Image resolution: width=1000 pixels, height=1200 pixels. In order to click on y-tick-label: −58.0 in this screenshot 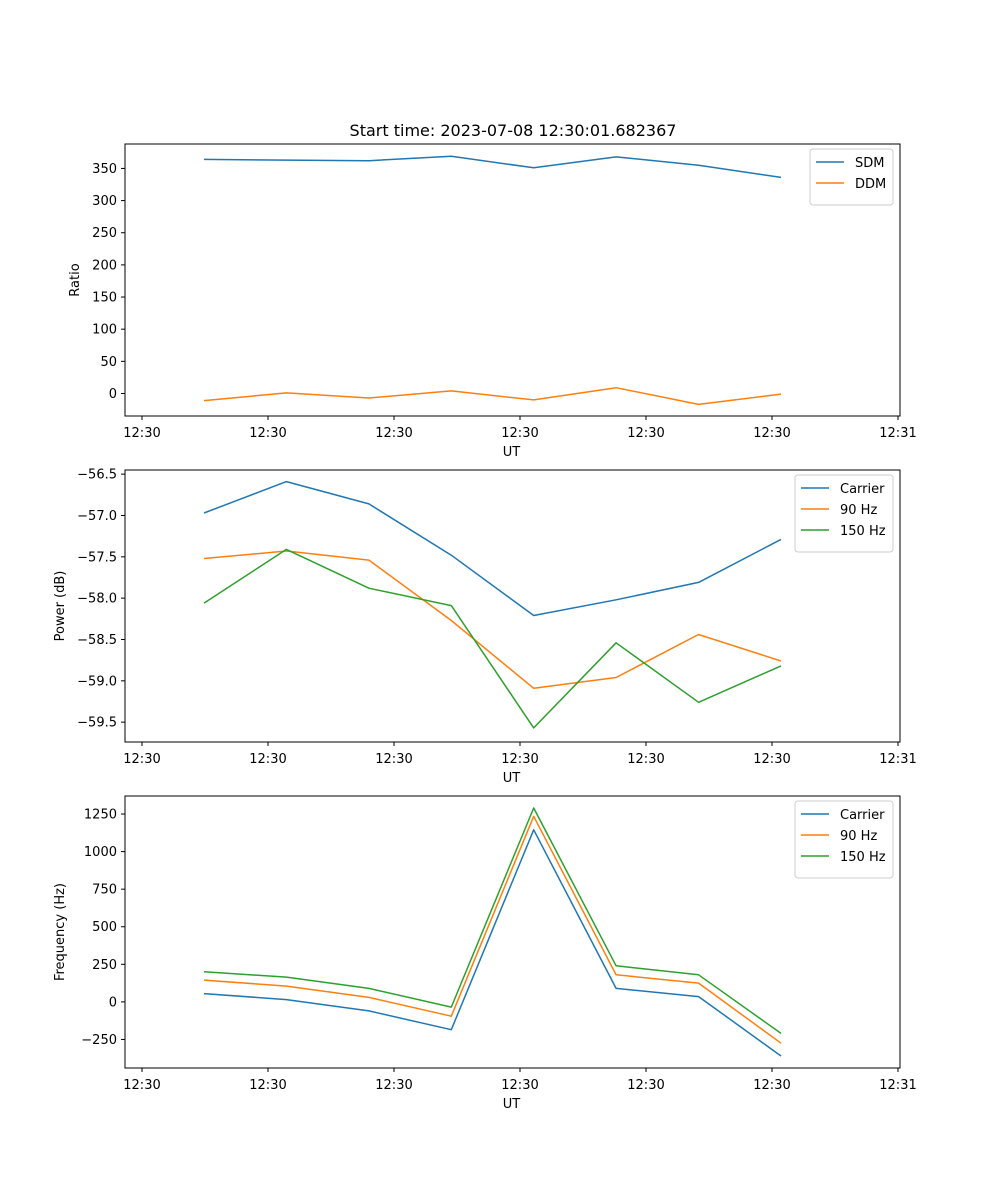, I will do `click(97, 599)`.